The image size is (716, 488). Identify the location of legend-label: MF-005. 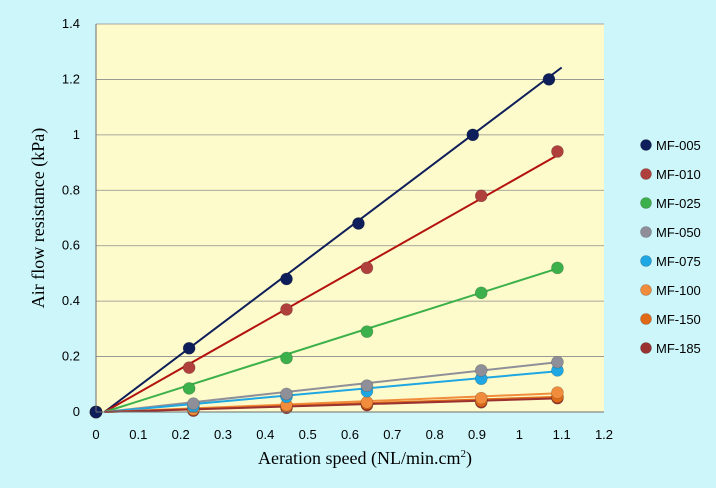
(678, 145).